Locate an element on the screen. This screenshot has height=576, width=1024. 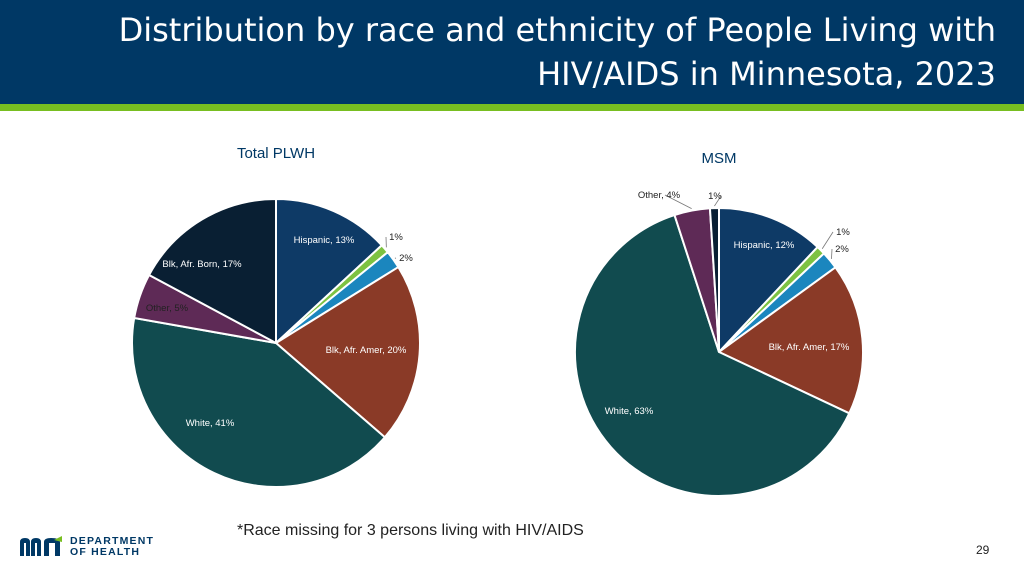
logo-line-1: DEPARTMENT is located at coordinates (112, 541).